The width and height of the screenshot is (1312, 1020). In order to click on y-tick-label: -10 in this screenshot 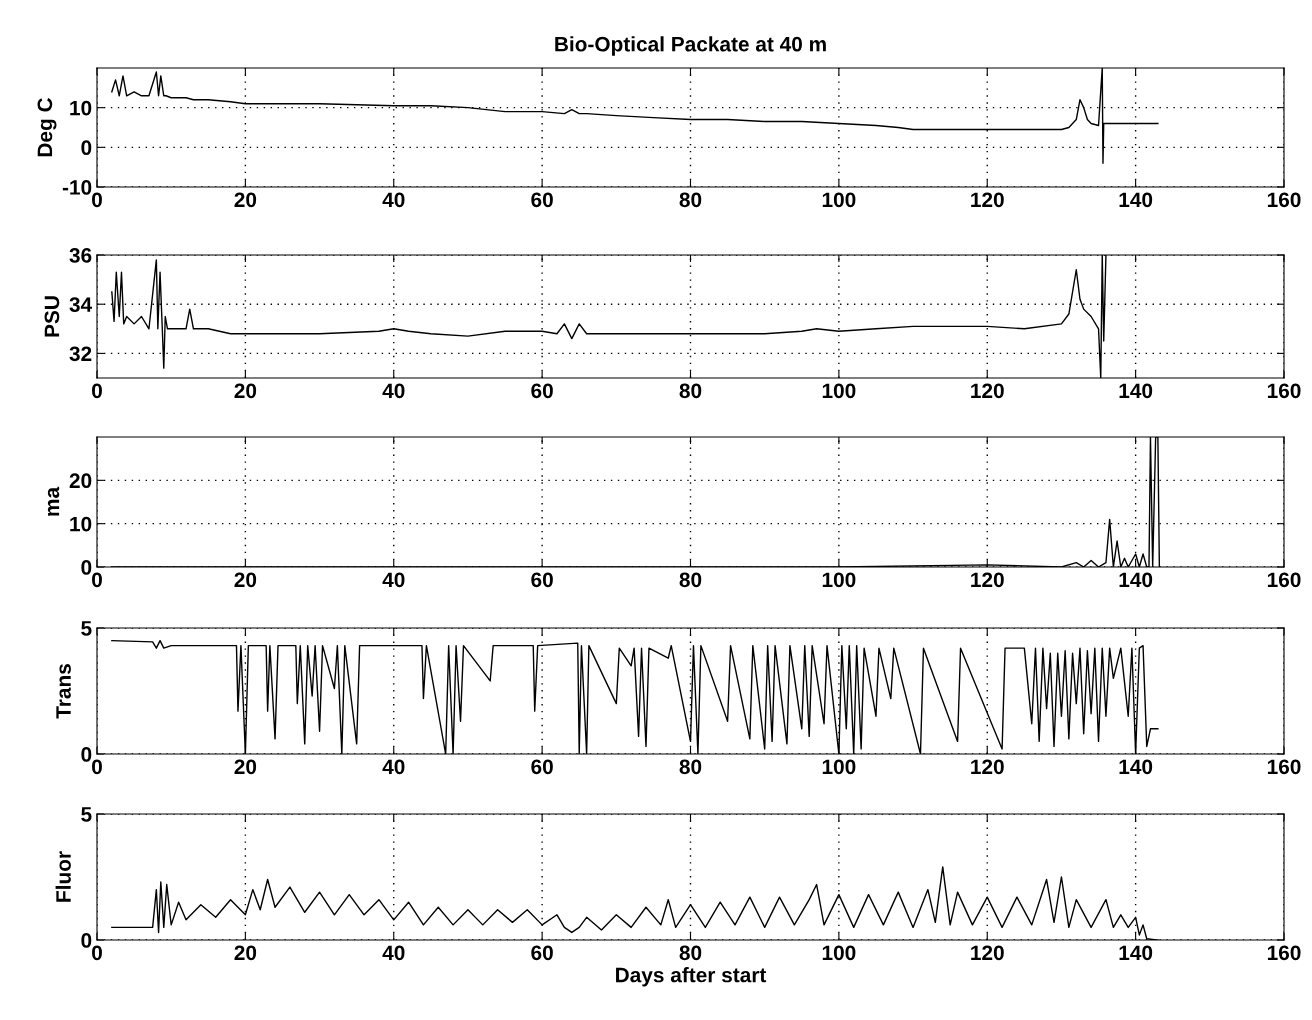, I will do `click(77, 187)`.